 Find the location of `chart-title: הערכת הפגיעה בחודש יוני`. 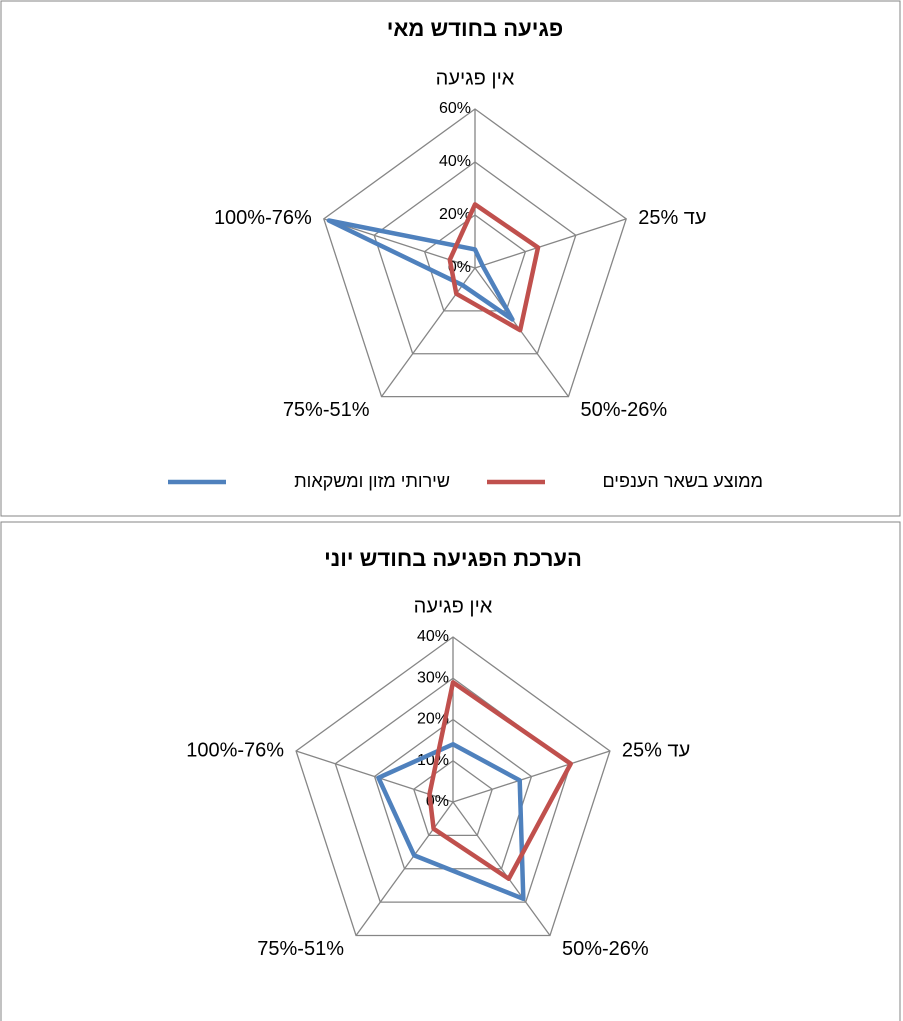

chart-title: הערכת הפגיעה בחודש יוני is located at coordinates (453, 558).